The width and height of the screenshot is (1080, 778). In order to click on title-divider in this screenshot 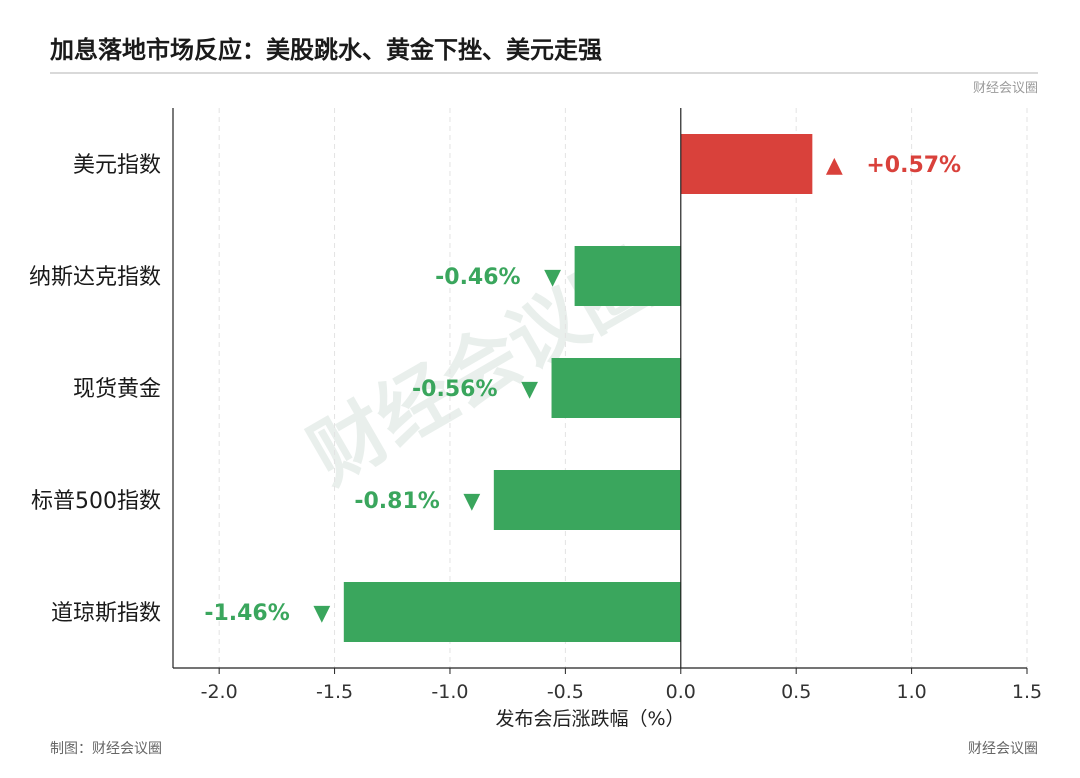, I will do `click(544, 73)`.